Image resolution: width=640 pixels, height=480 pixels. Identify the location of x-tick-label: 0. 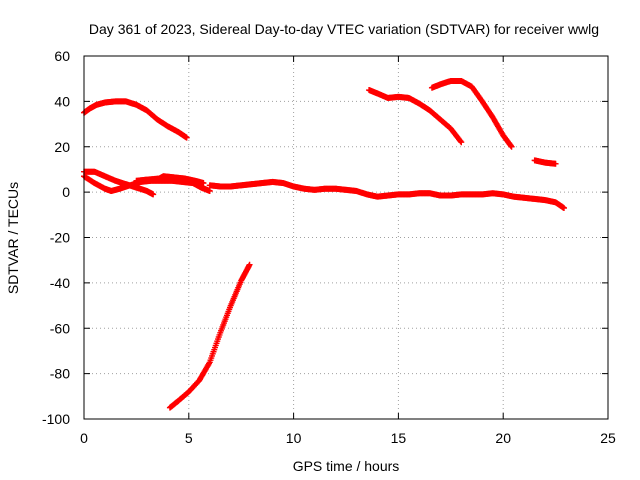
(84, 438).